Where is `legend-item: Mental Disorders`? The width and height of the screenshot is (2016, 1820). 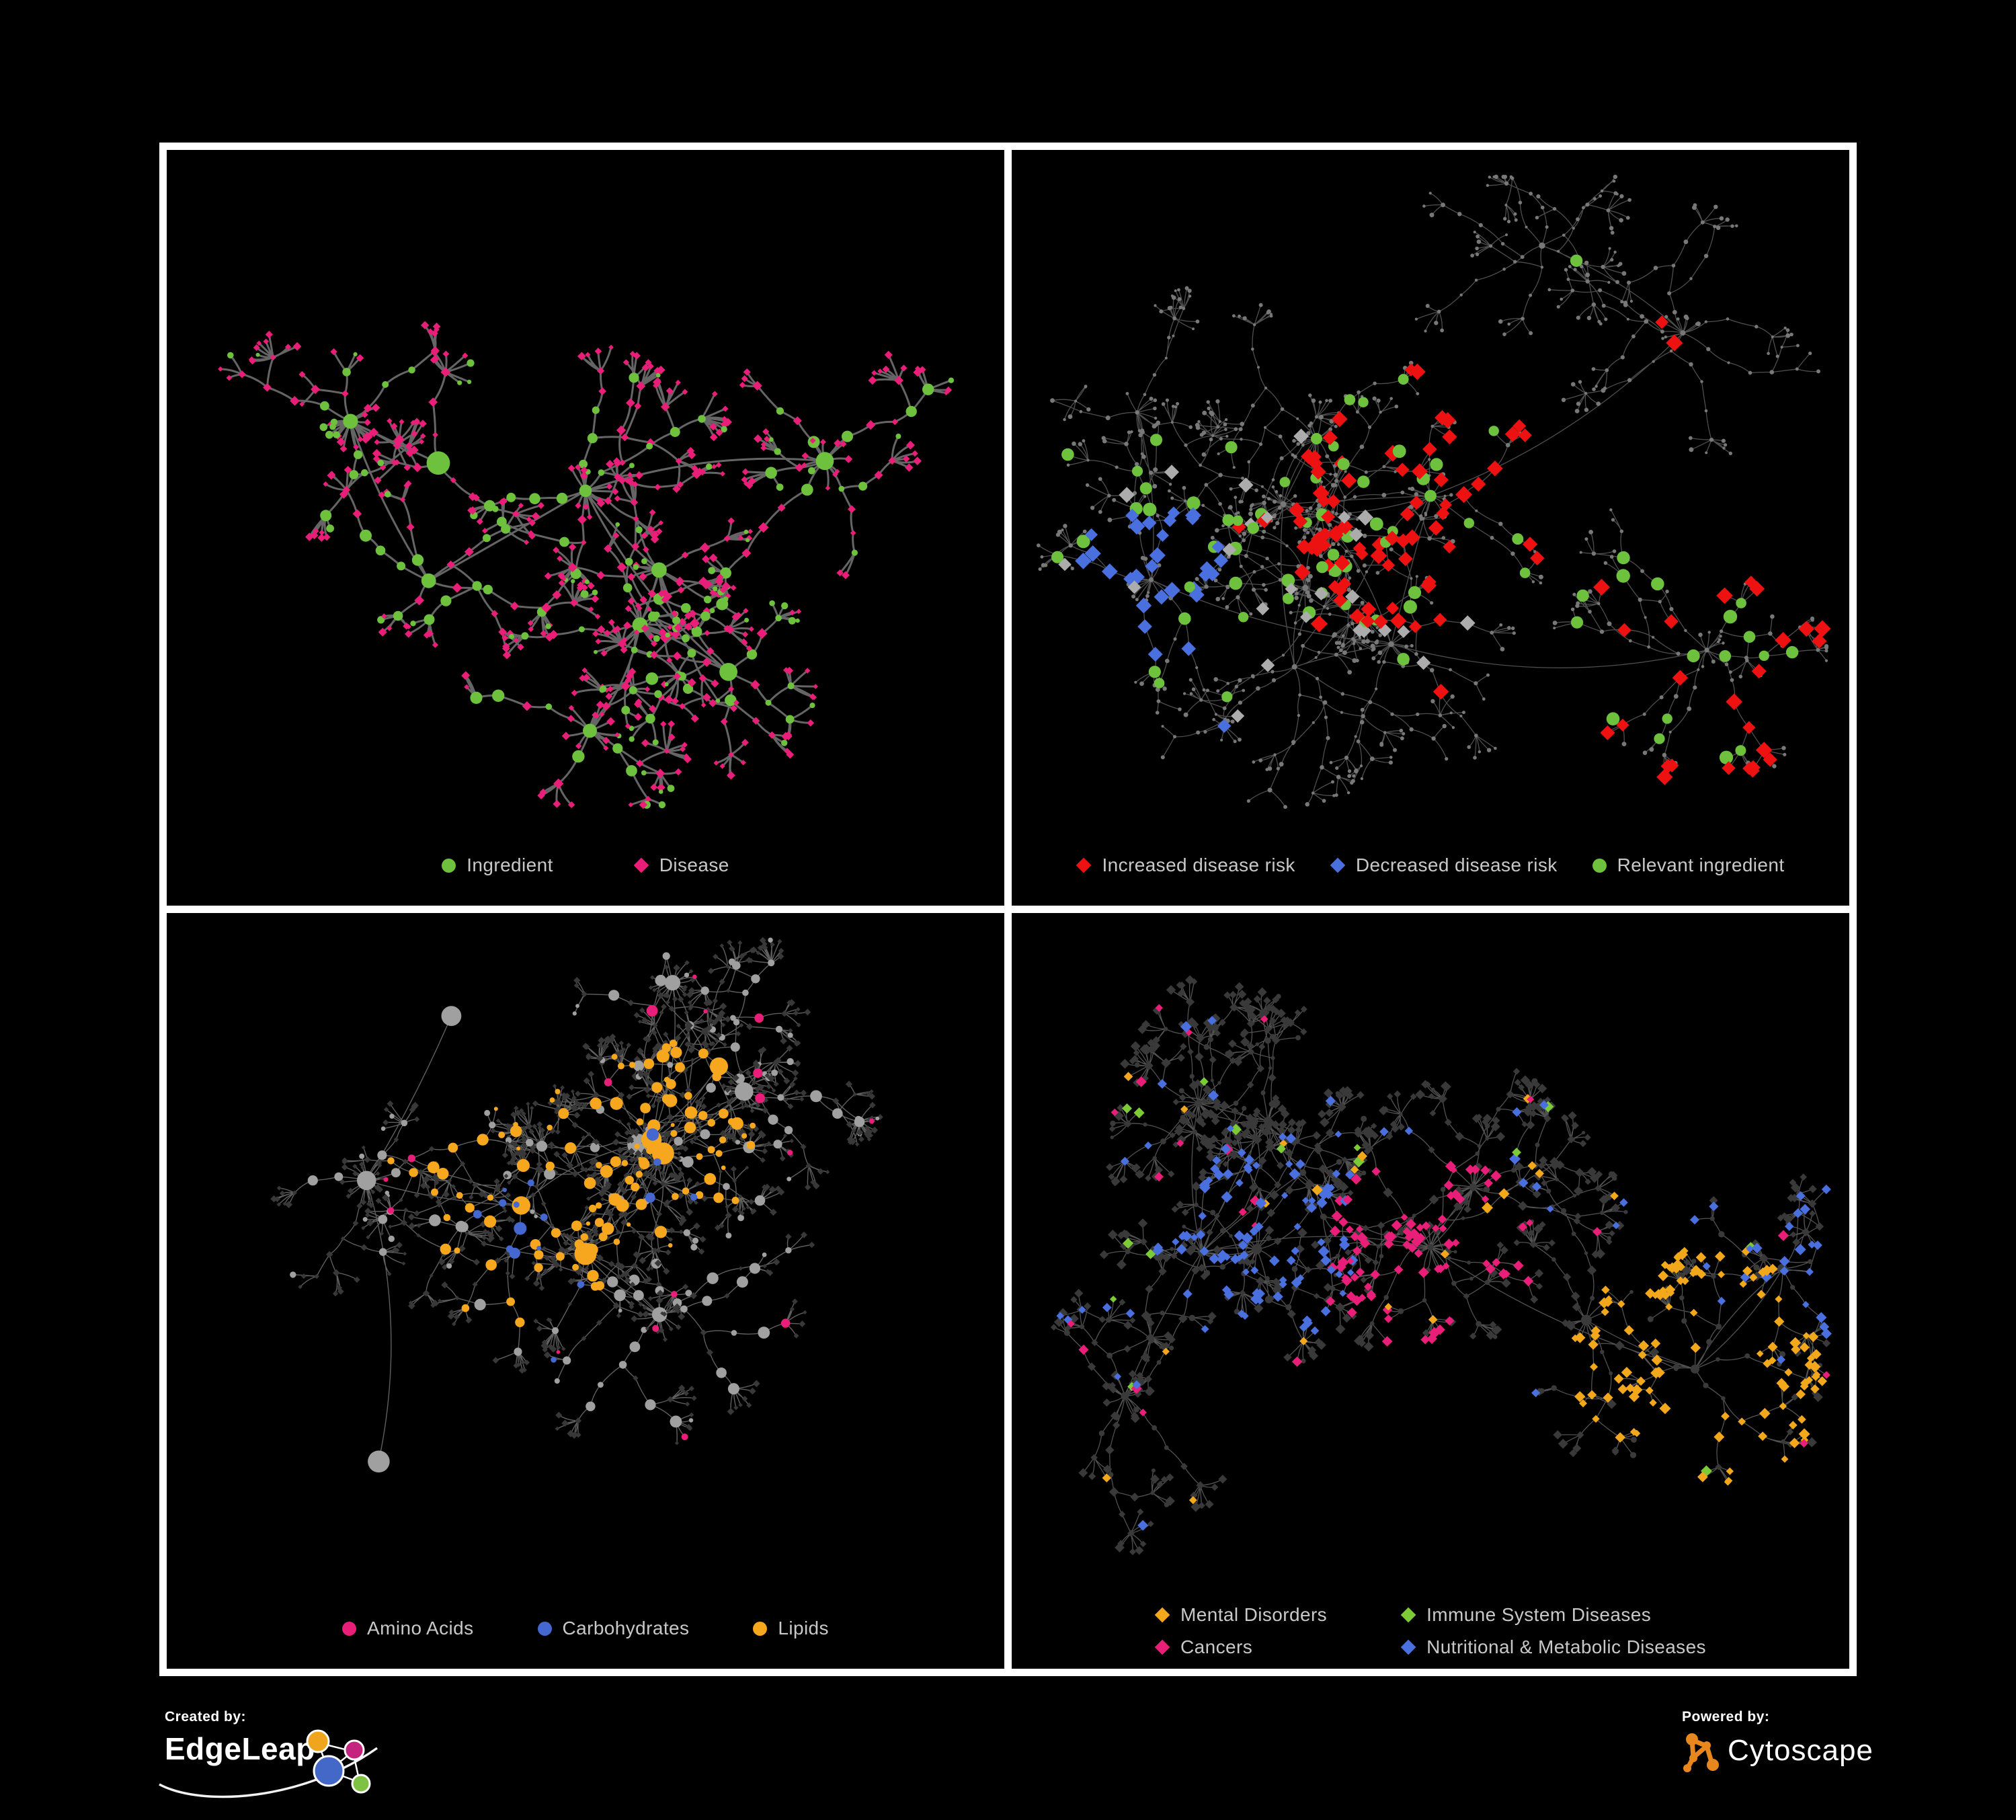
legend-item: Mental Disorders is located at coordinates (1241, 1615).